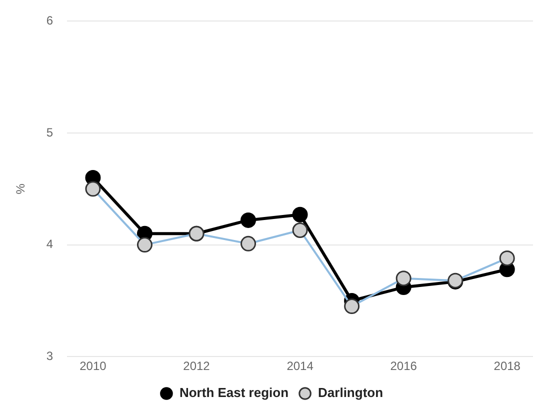 The image size is (555, 410). I want to click on y-axis-title: %, so click(21, 188).